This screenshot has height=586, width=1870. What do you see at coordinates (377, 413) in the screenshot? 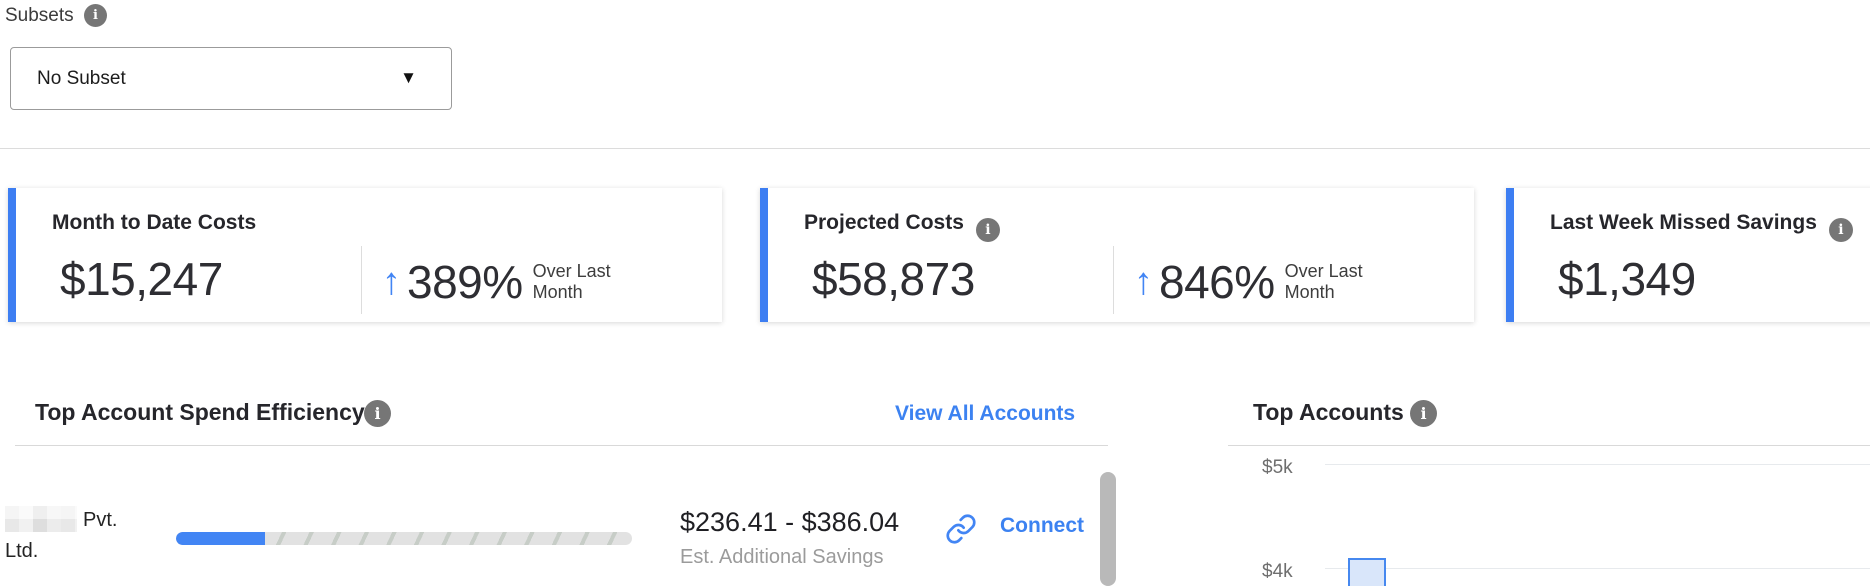
I see `efficiency-info-icon: i` at bounding box center [377, 413].